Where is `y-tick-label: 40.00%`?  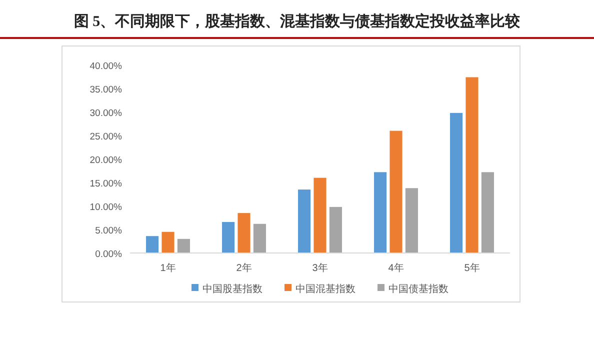
y-tick-label: 40.00% is located at coordinates (106, 66).